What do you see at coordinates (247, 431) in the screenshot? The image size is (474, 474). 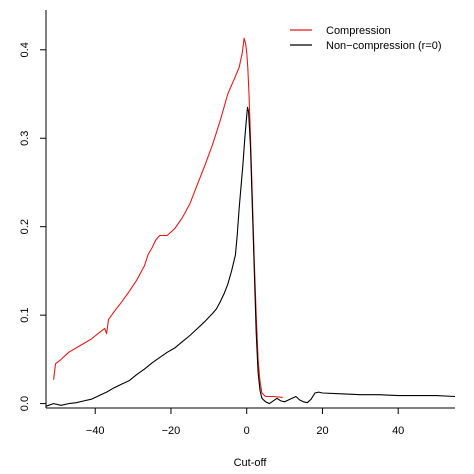 I see `x-tick-label: 0` at bounding box center [247, 431].